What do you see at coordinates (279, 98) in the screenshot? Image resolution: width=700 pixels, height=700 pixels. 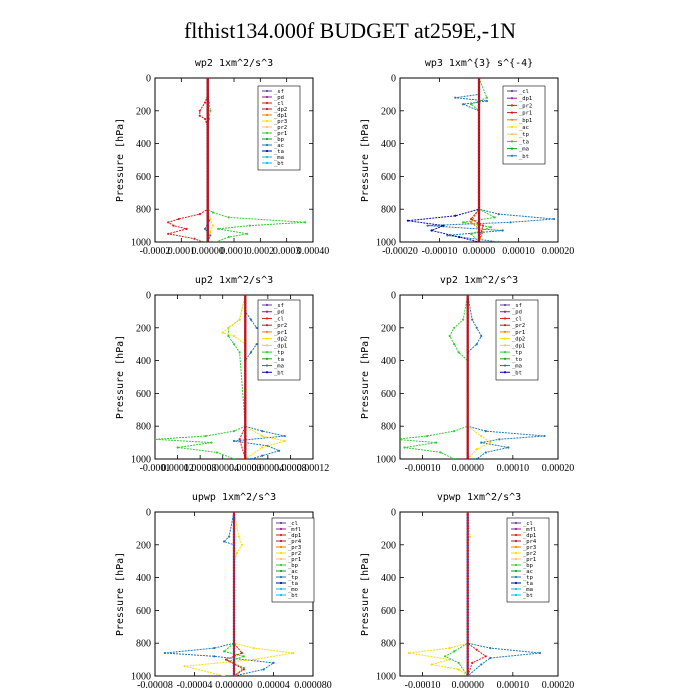 I see `legend-entry: _pd` at bounding box center [279, 98].